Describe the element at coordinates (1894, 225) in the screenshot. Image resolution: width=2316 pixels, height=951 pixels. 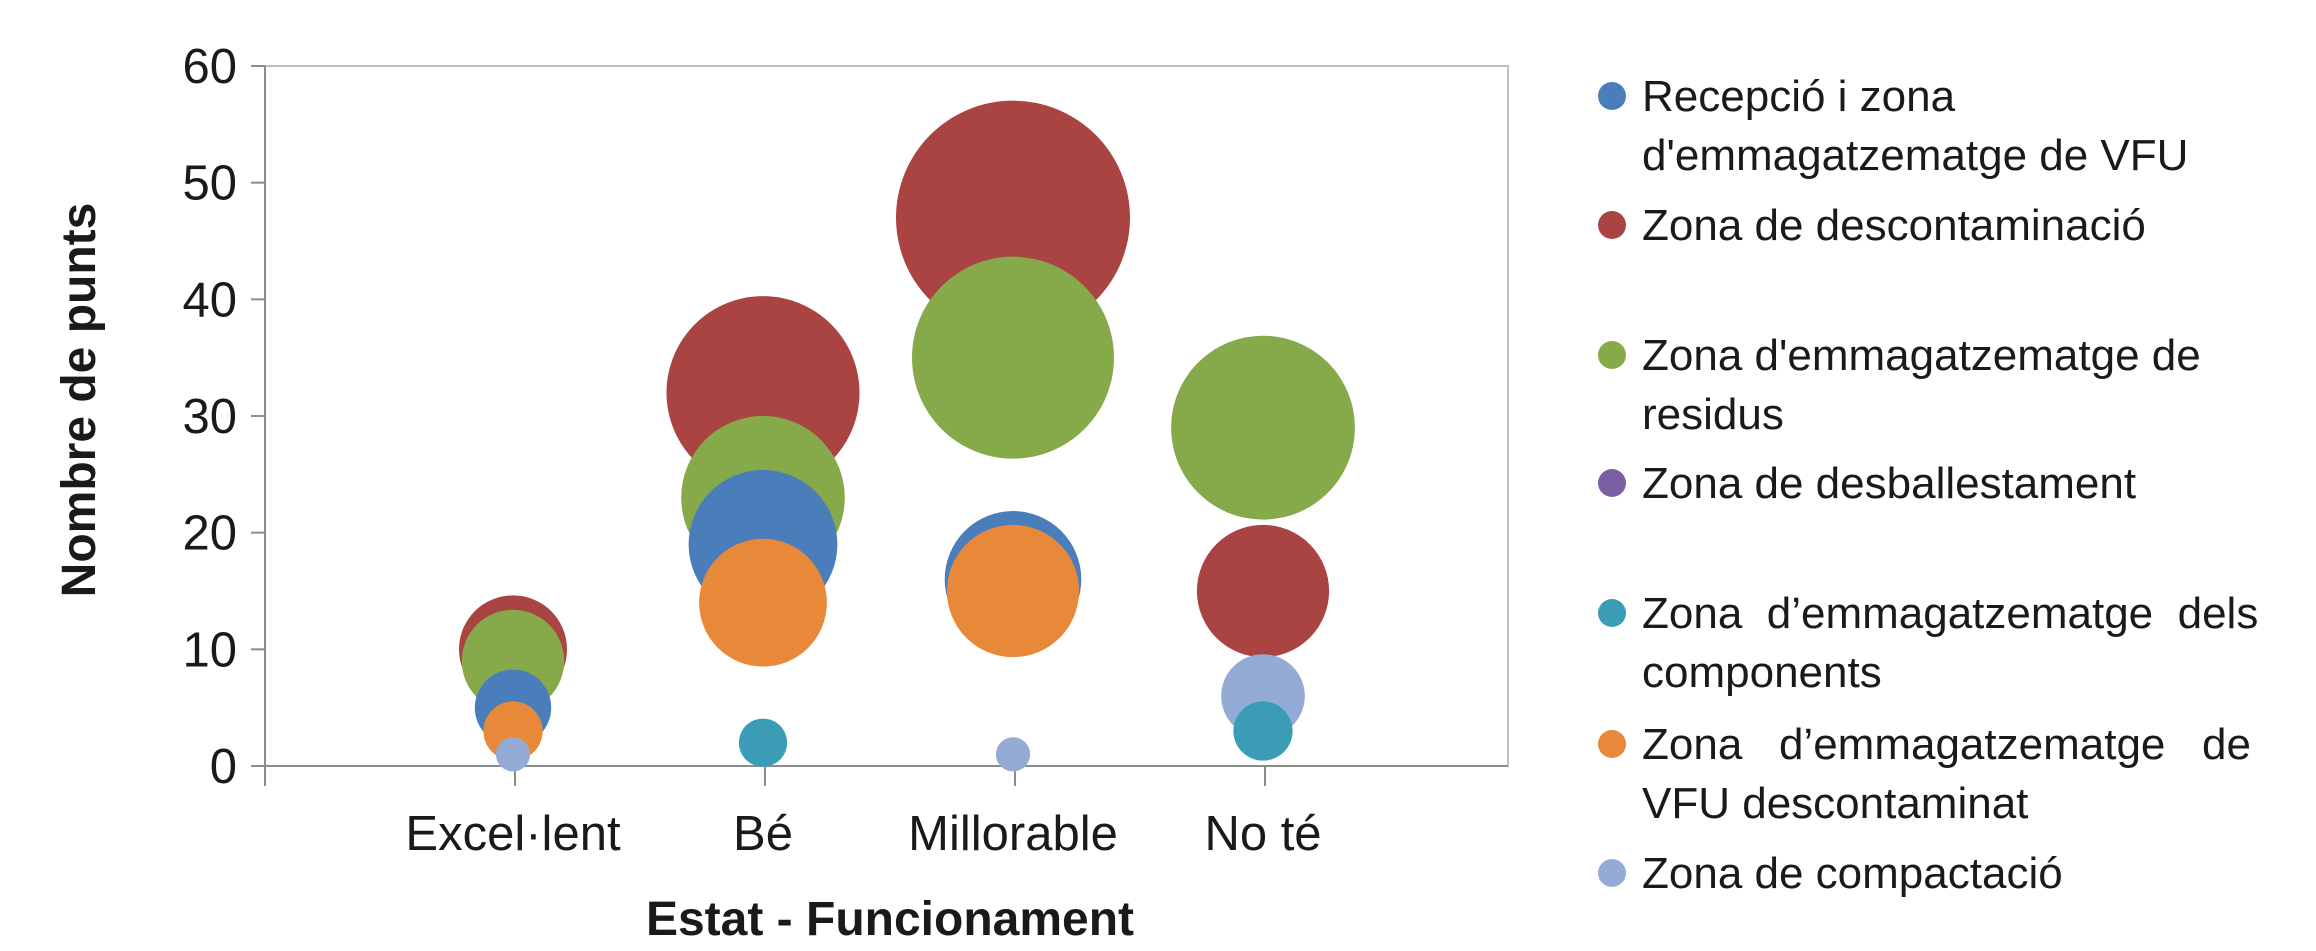
I see `legend-label: Zona de descontaminació` at that location.